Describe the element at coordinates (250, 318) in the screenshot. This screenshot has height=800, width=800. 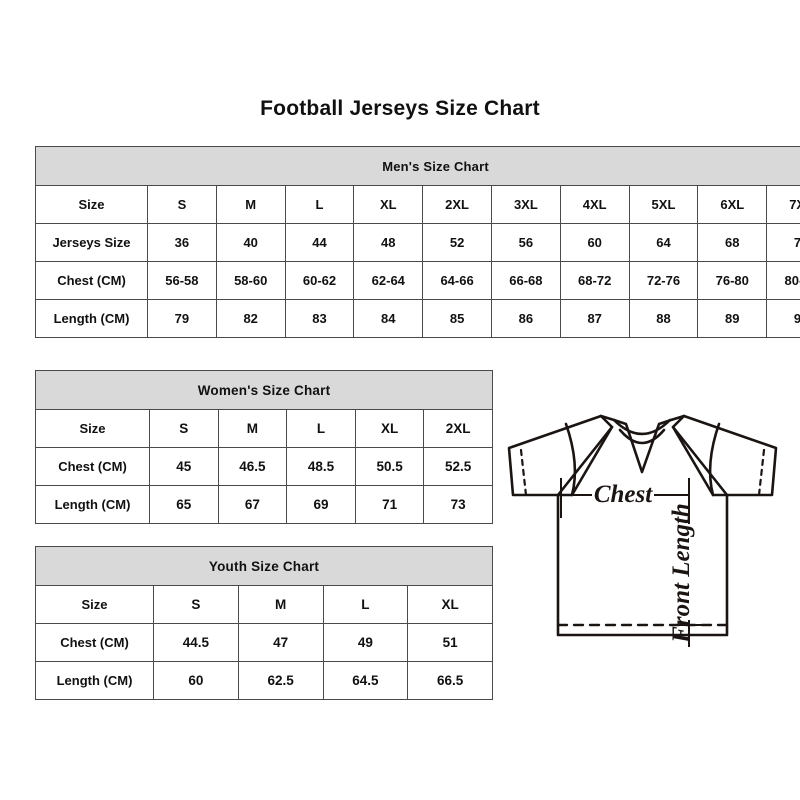
I see `cell: 82` at that location.